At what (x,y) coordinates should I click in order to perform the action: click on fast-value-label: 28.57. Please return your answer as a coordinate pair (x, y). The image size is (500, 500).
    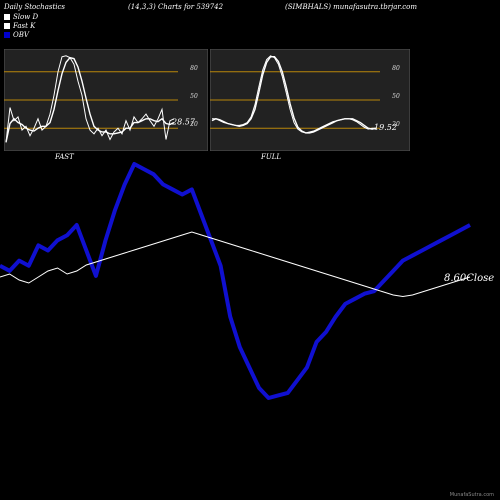
    Looking at the image, I should click on (183, 122).